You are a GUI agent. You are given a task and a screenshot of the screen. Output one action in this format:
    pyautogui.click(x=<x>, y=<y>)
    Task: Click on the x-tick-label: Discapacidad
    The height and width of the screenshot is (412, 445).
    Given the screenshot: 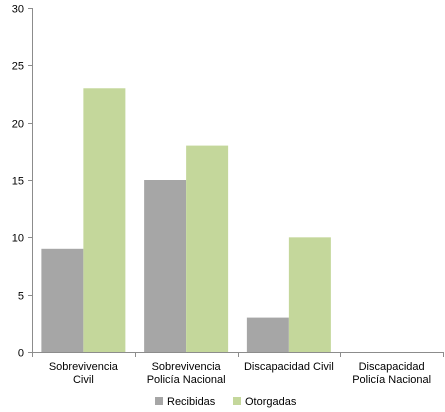 What is the action you would take?
    pyautogui.click(x=392, y=367)
    